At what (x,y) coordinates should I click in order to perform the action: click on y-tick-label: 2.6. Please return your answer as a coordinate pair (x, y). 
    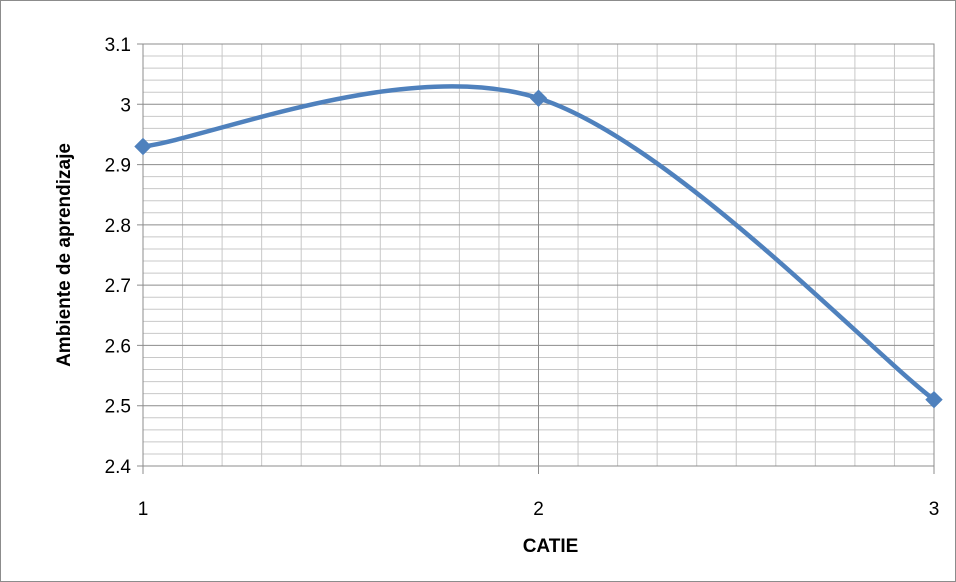
    Looking at the image, I should click on (118, 346).